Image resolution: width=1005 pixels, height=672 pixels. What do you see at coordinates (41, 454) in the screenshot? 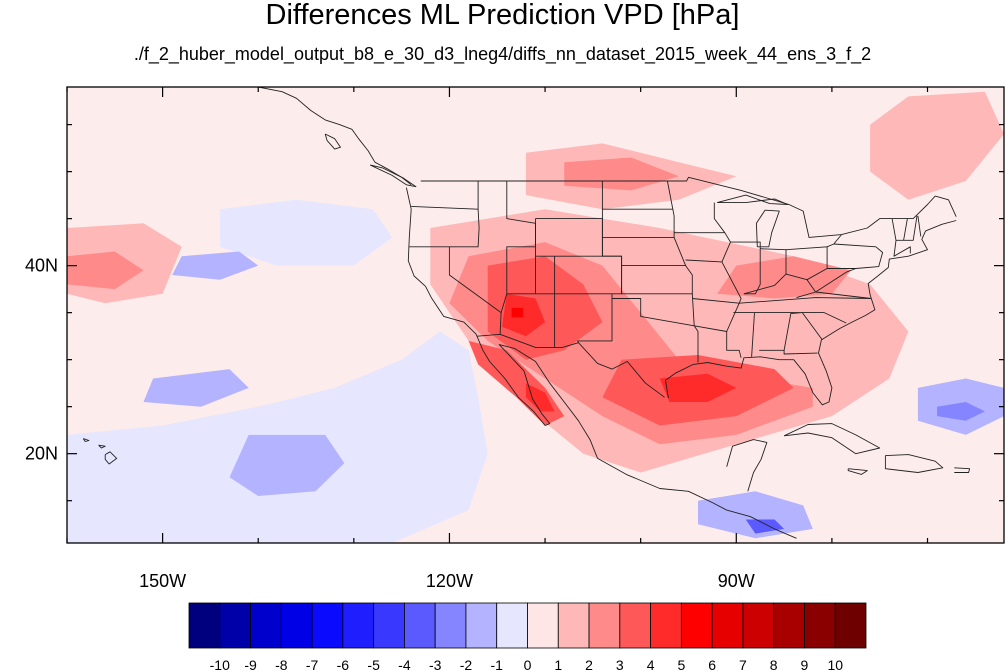
I see `lat-tick-label: 20N` at bounding box center [41, 454].